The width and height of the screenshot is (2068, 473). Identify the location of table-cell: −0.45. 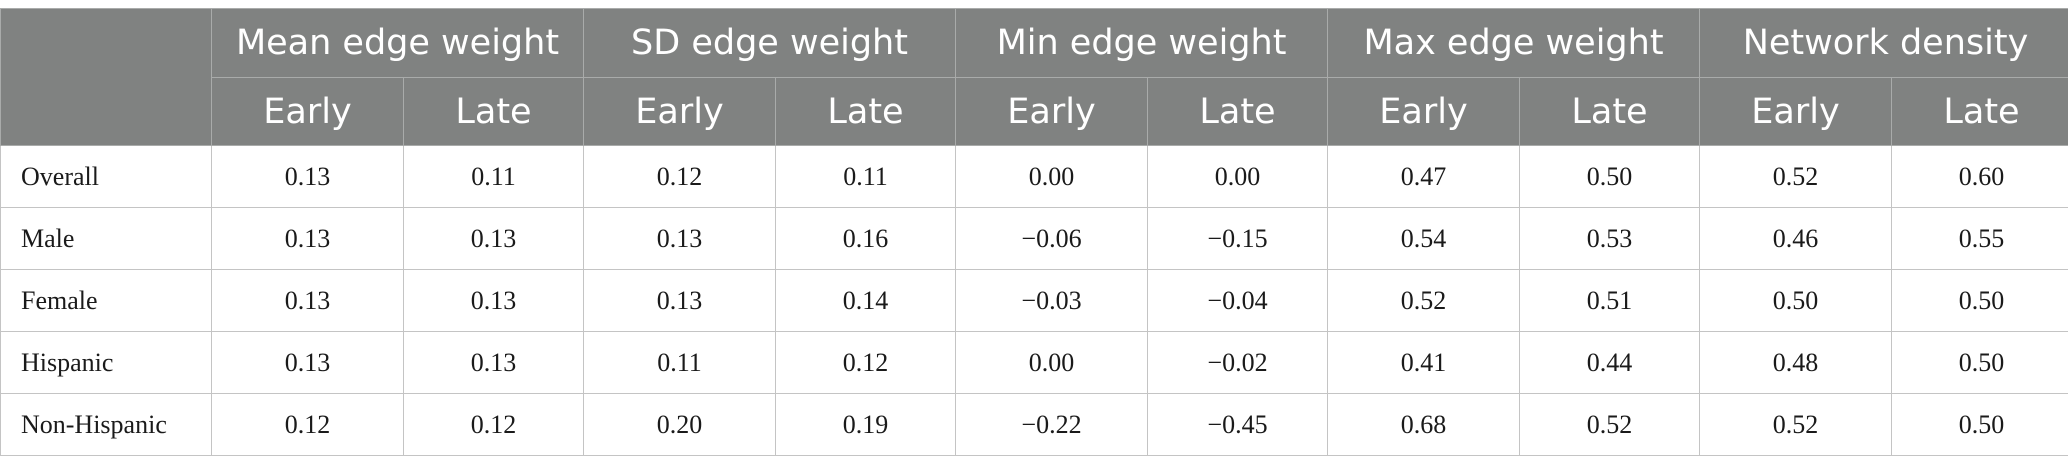
(1237, 424).